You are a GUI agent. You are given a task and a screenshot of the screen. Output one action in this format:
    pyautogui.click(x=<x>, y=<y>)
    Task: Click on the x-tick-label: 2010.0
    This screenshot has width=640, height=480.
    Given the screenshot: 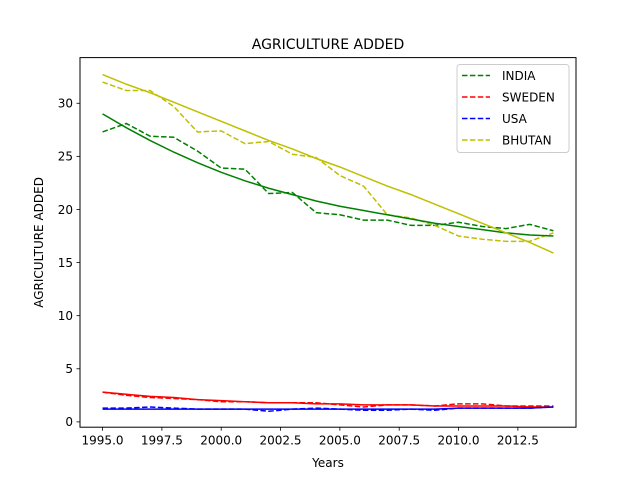 What is the action you would take?
    pyautogui.click(x=459, y=441)
    